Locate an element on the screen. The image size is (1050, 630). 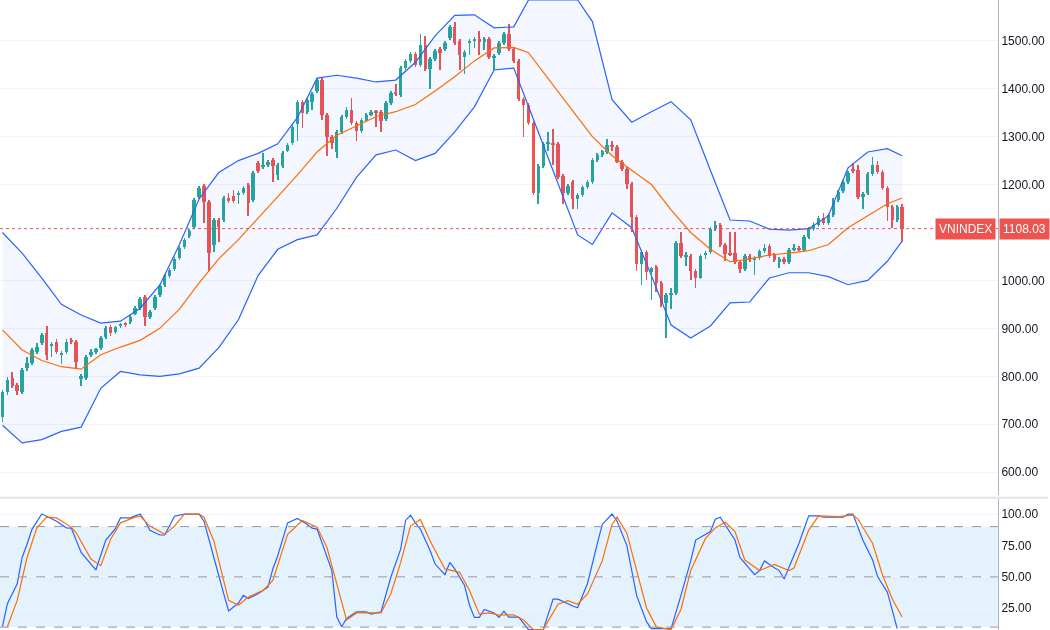
ref-line-label: VNINDEX is located at coordinates (966, 229).